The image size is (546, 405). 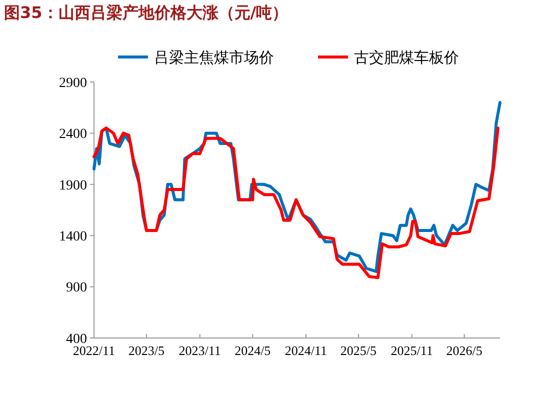 I want to click on chart-title: 图35：山西吕梁产地价格大涨（元/吨）, so click(x=146, y=12).